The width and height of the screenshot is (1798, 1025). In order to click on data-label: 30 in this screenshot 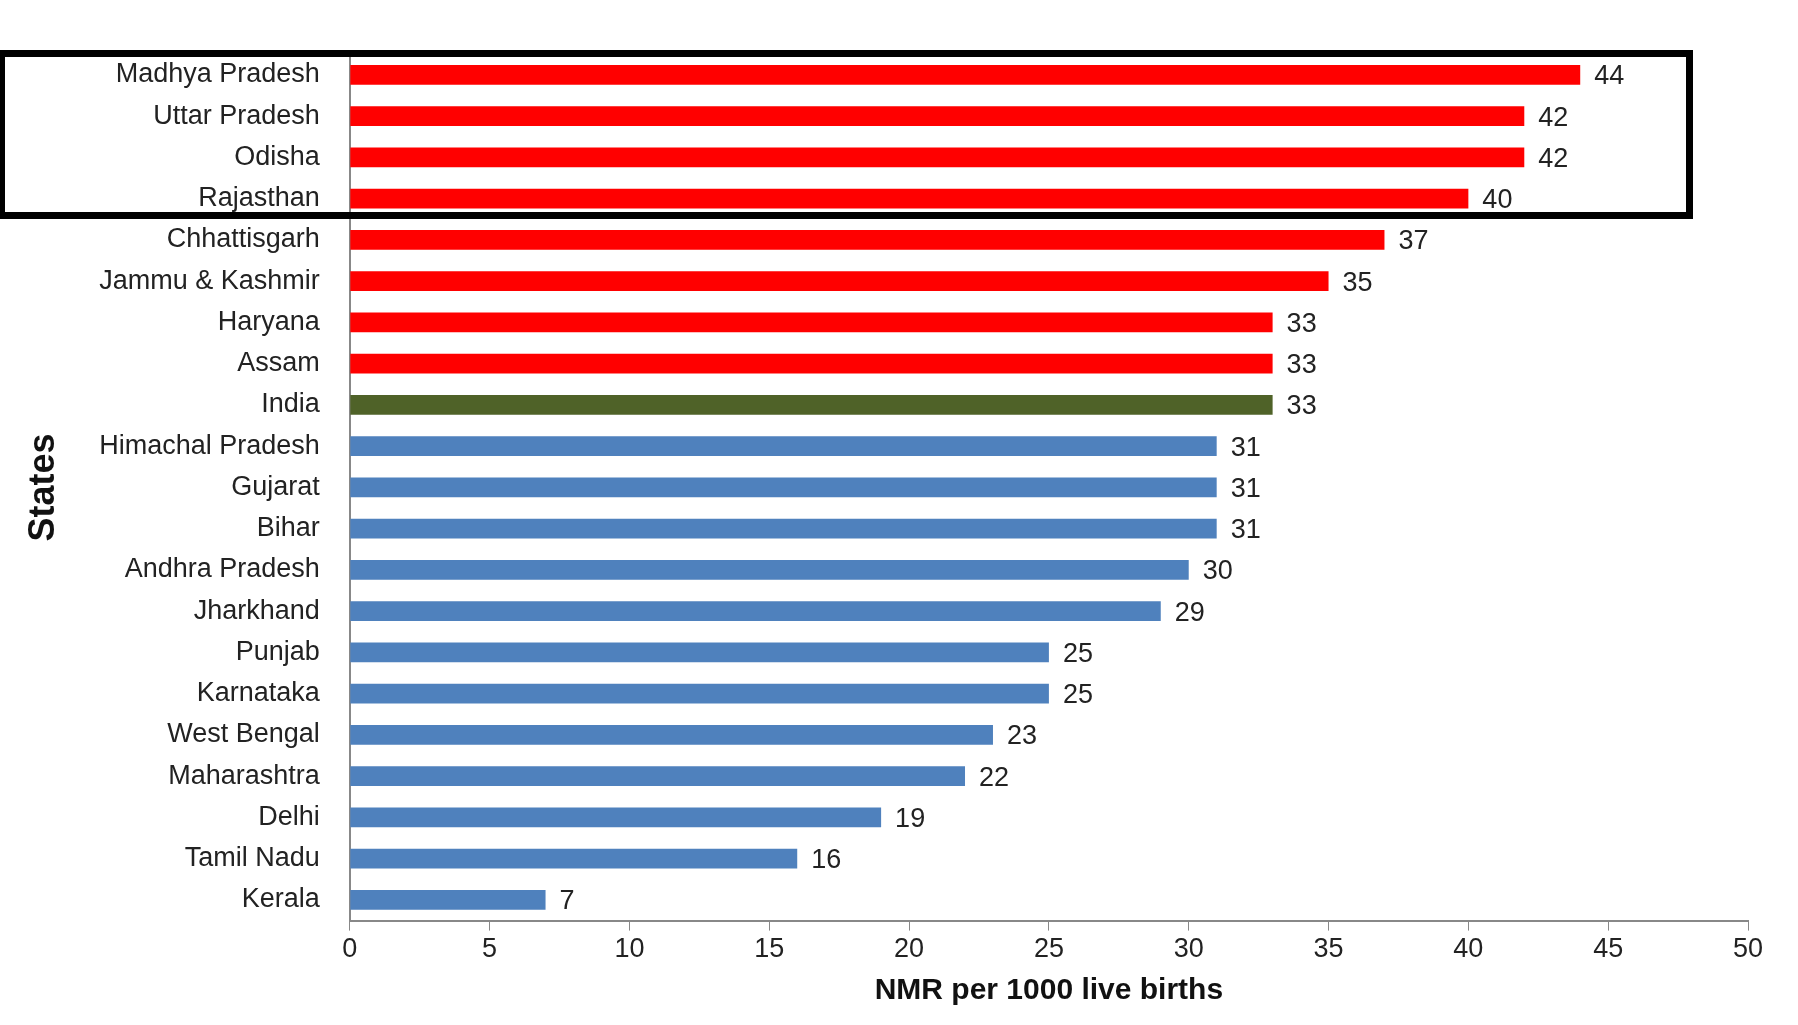, I will do `click(1217, 570)`.